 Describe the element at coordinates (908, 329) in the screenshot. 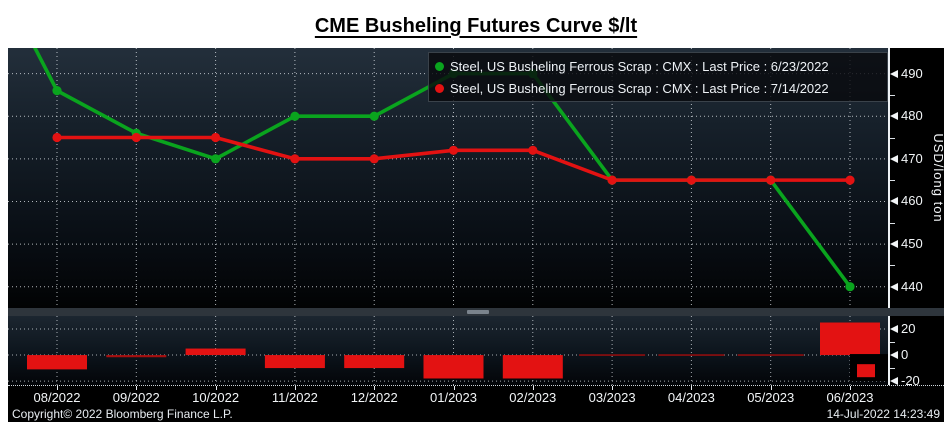

I see `y-tick-label: 20` at that location.